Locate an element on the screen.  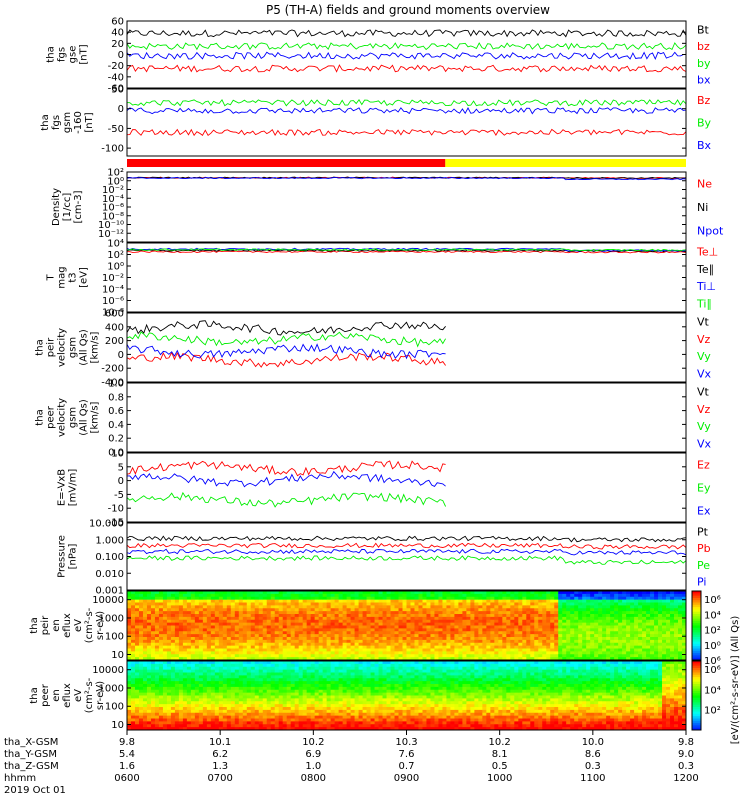
ytick-label: -400 is located at coordinates (112, 383).